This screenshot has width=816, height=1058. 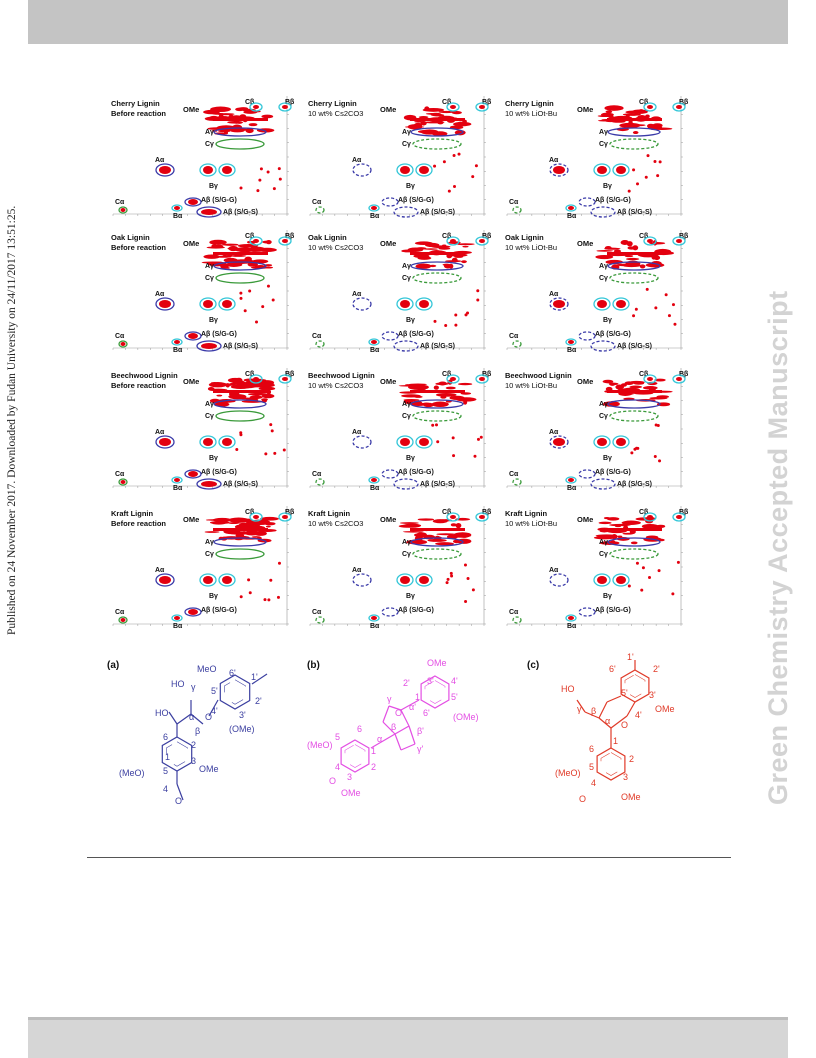 I want to click on atom-label: 5', so click(x=214, y=691).